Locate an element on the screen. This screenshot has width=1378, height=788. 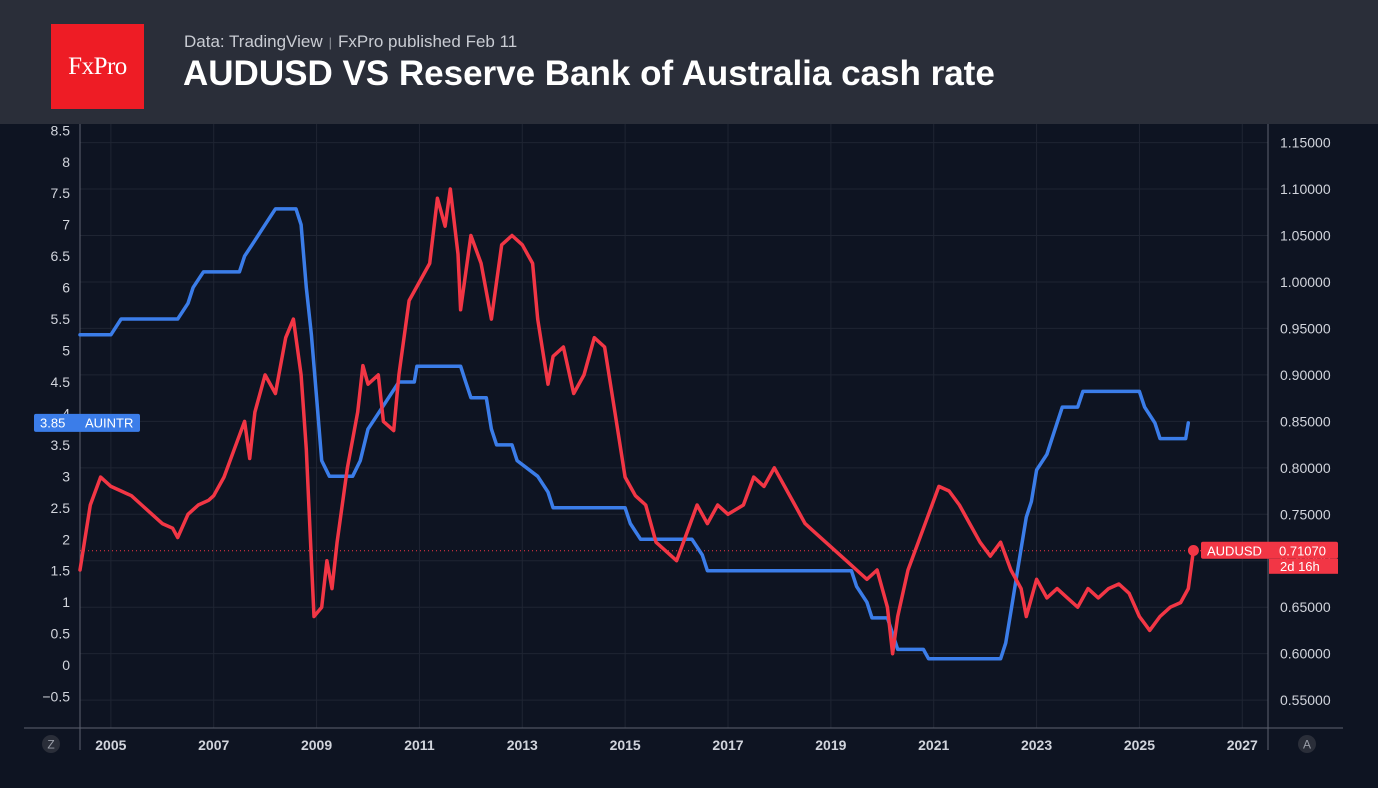
bar-countdown: 2d 16h is located at coordinates (1300, 566).